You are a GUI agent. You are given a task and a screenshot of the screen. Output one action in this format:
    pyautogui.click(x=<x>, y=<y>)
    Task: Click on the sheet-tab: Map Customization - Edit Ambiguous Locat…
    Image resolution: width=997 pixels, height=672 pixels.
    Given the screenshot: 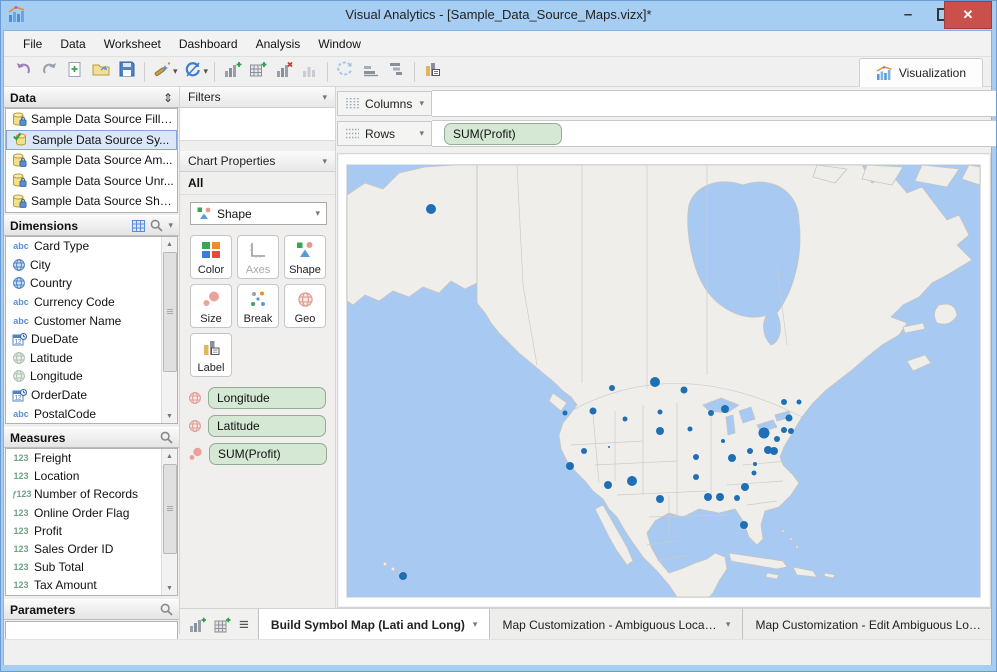 What is the action you would take?
    pyautogui.click(x=870, y=624)
    